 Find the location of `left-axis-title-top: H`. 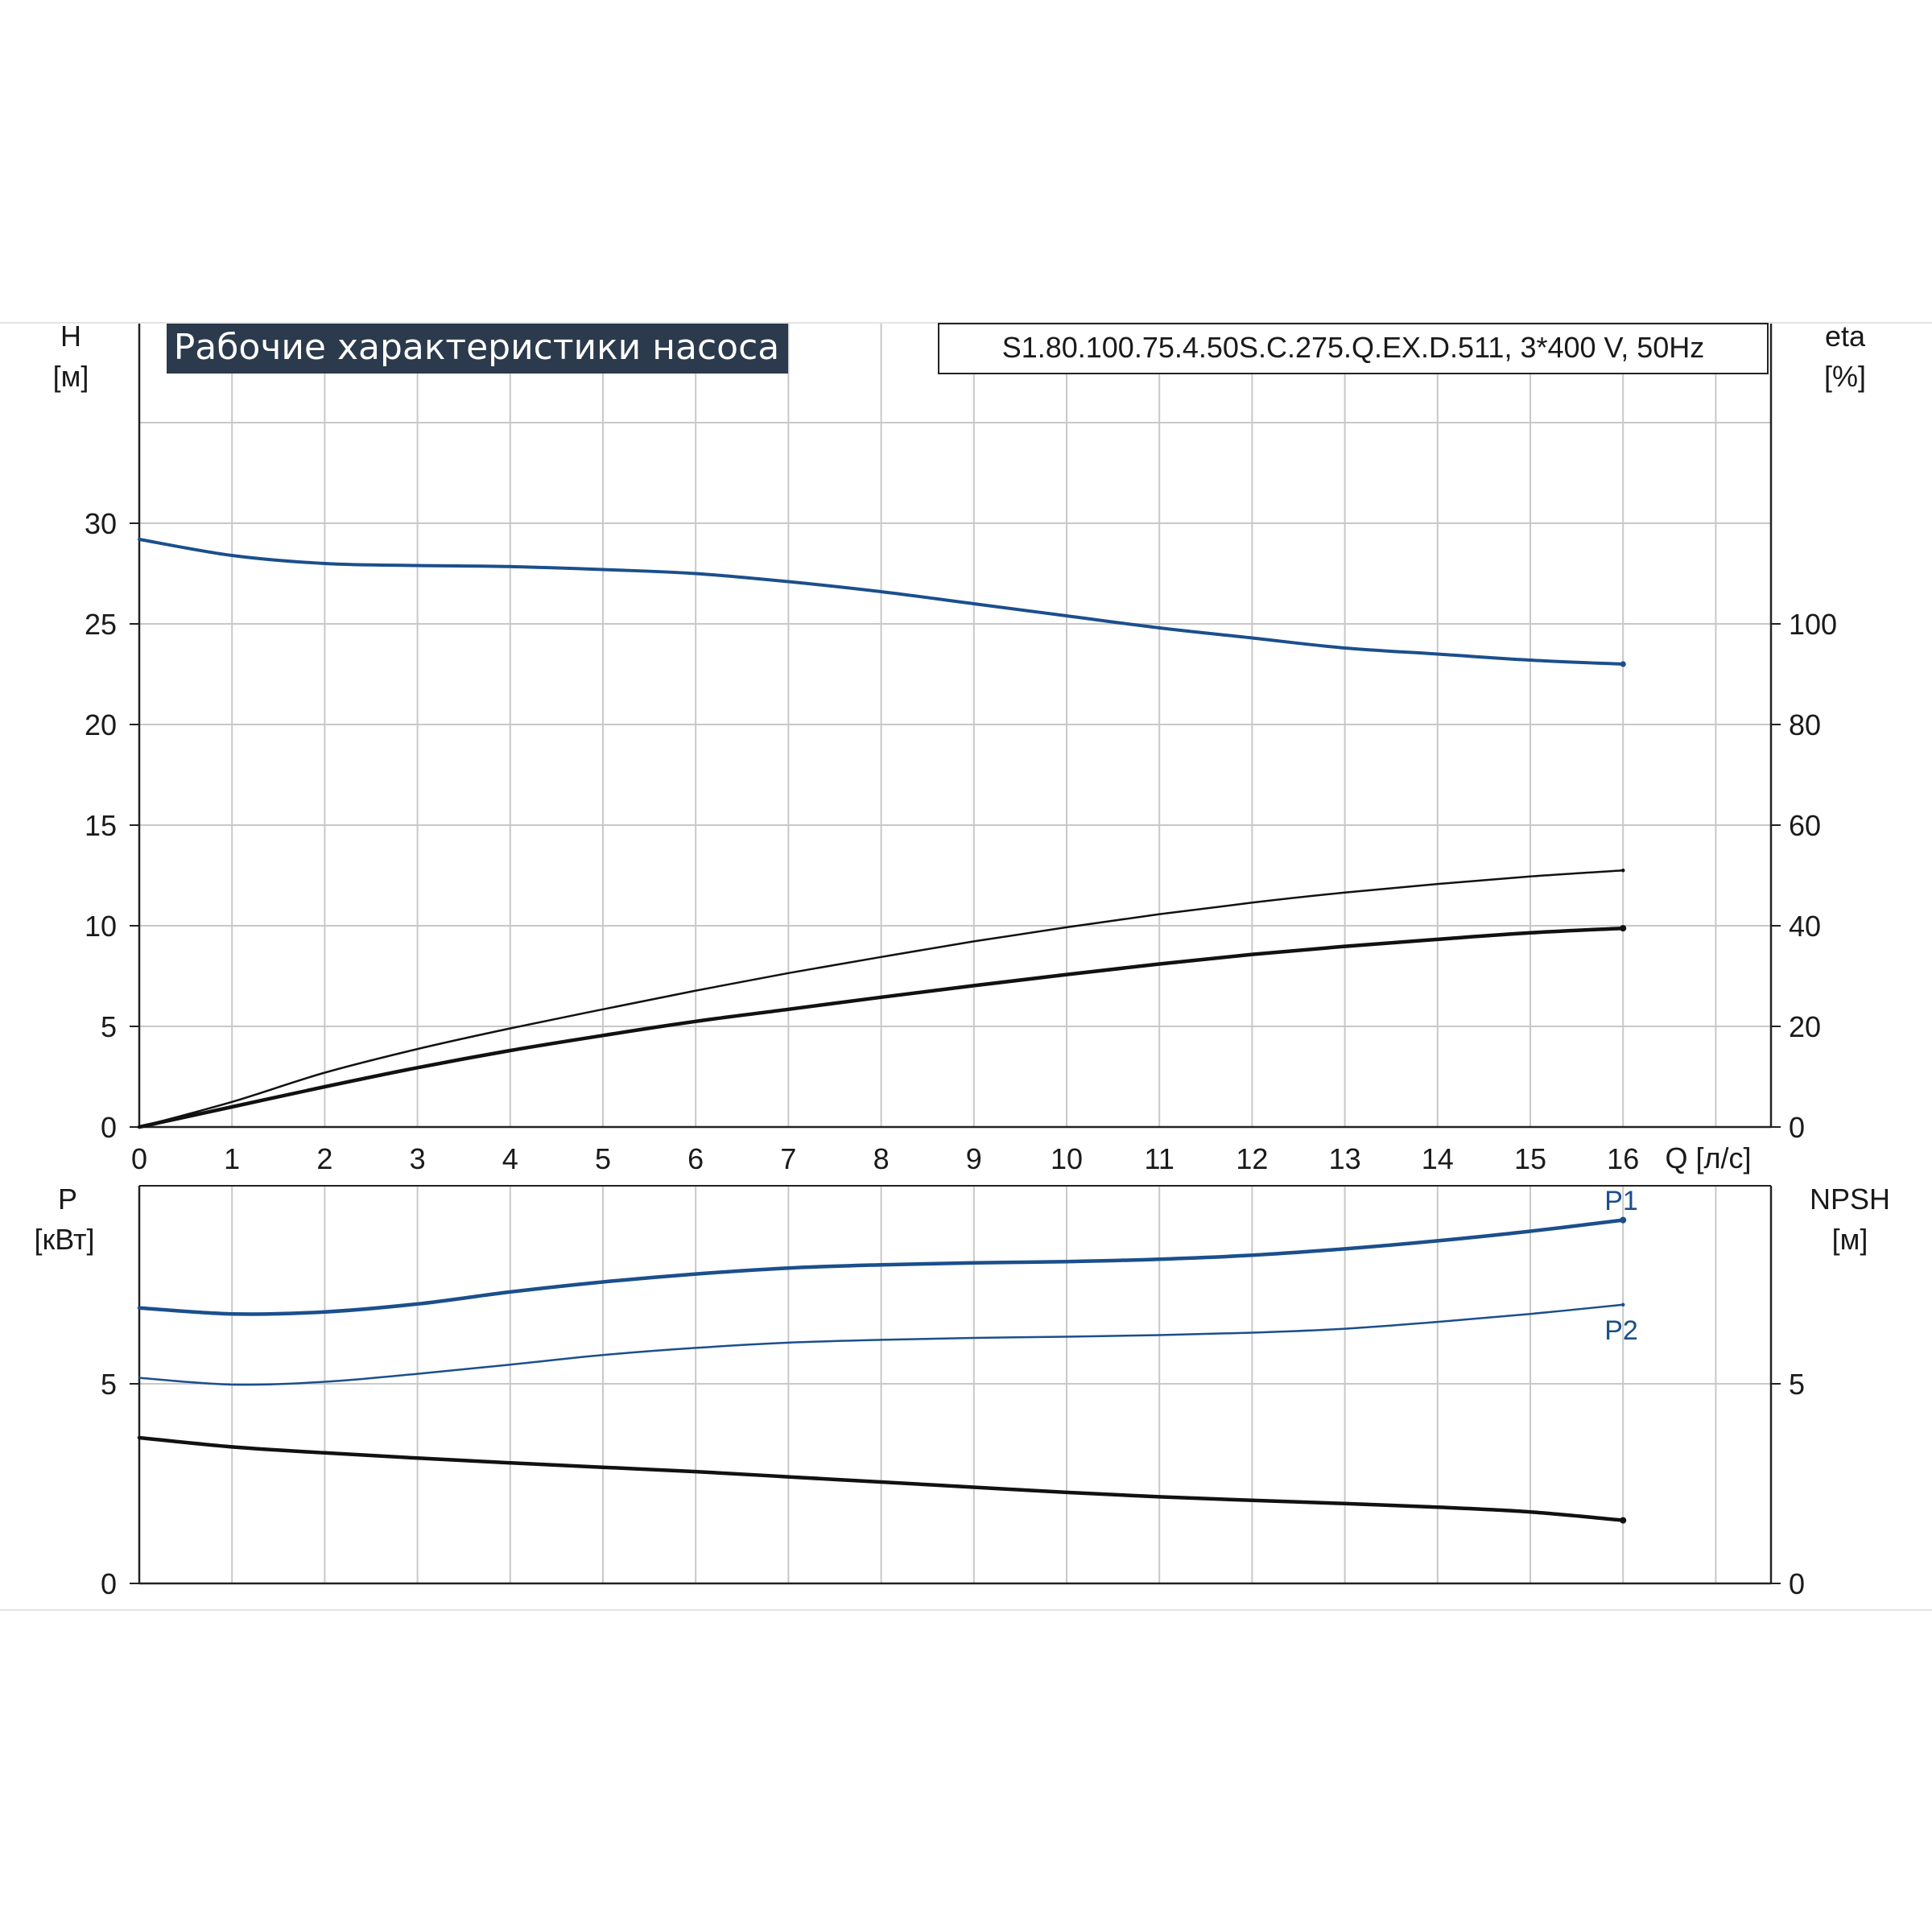

left-axis-title-top: H is located at coordinates (70, 336).